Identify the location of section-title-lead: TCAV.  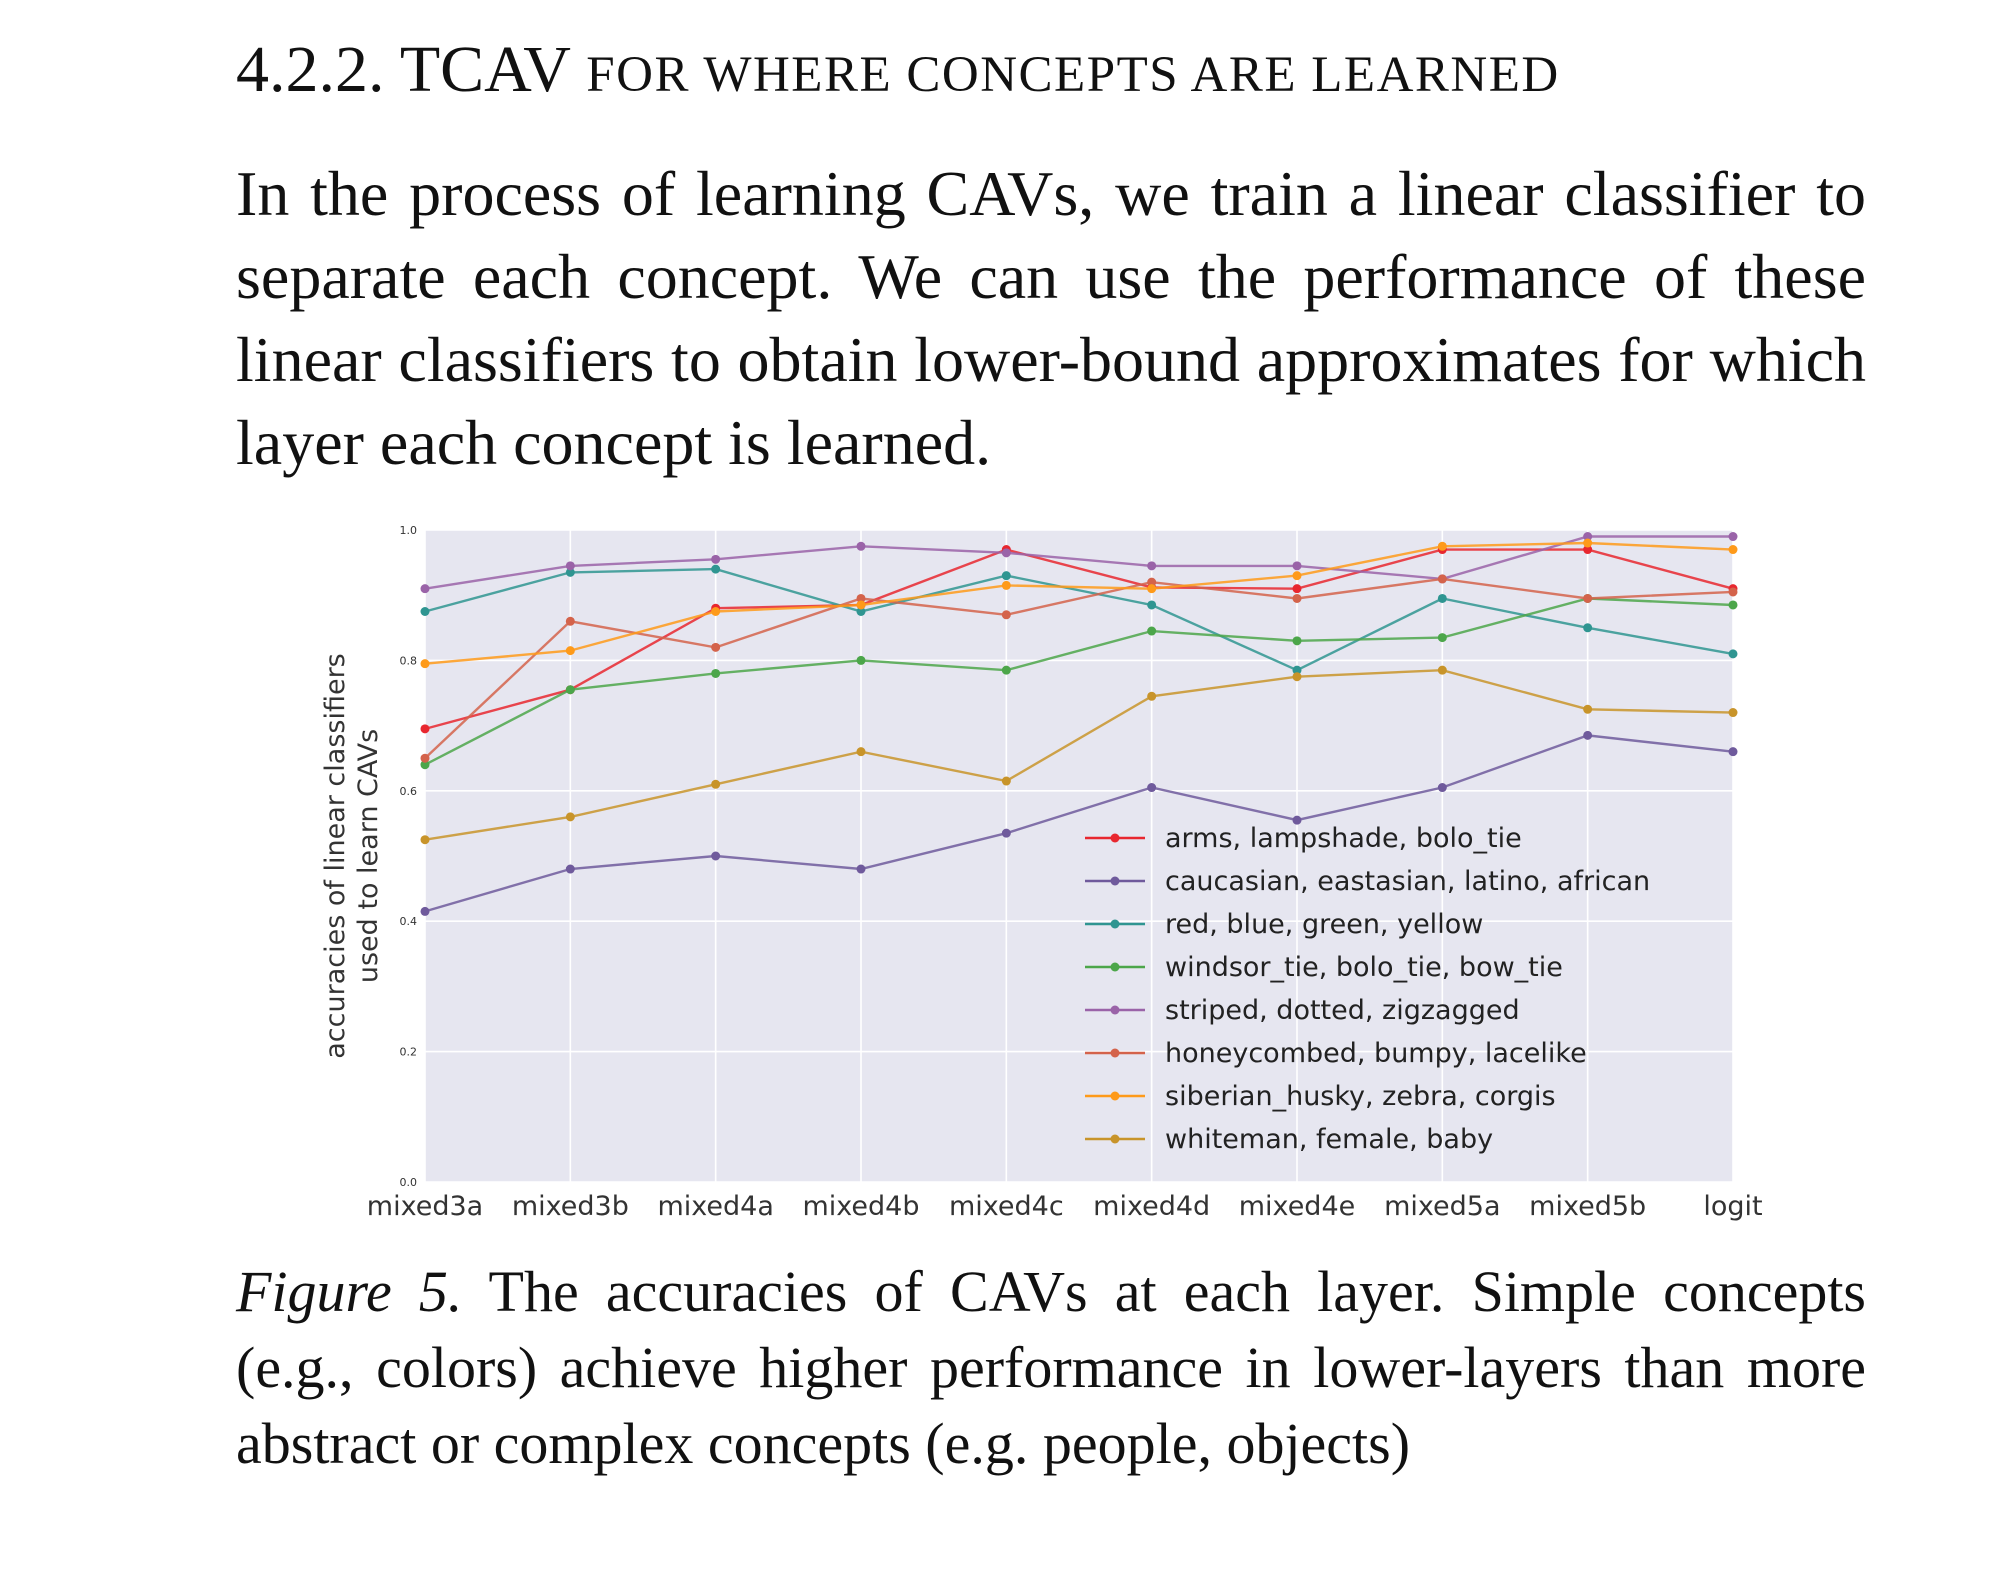
(484, 69).